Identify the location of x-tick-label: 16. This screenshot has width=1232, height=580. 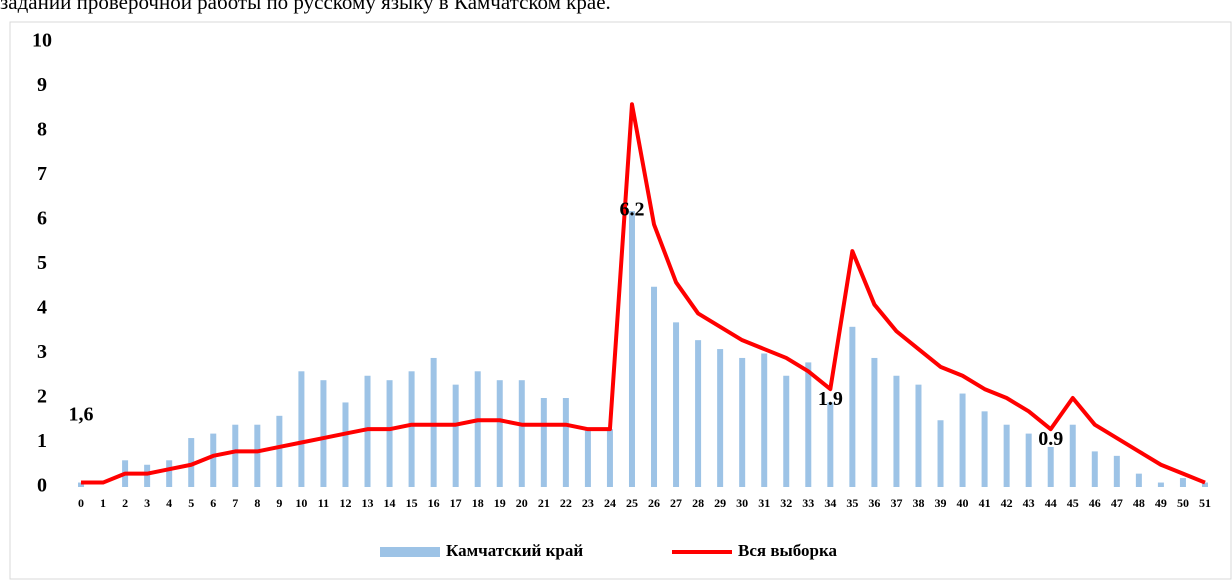
(434, 503).